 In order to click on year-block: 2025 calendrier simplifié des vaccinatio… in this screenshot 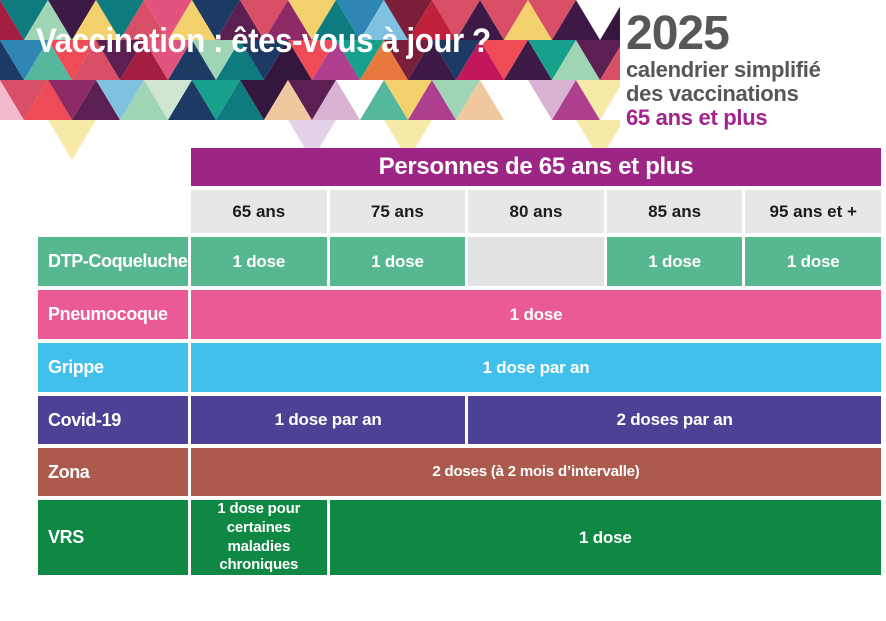, I will do `click(751, 70)`.